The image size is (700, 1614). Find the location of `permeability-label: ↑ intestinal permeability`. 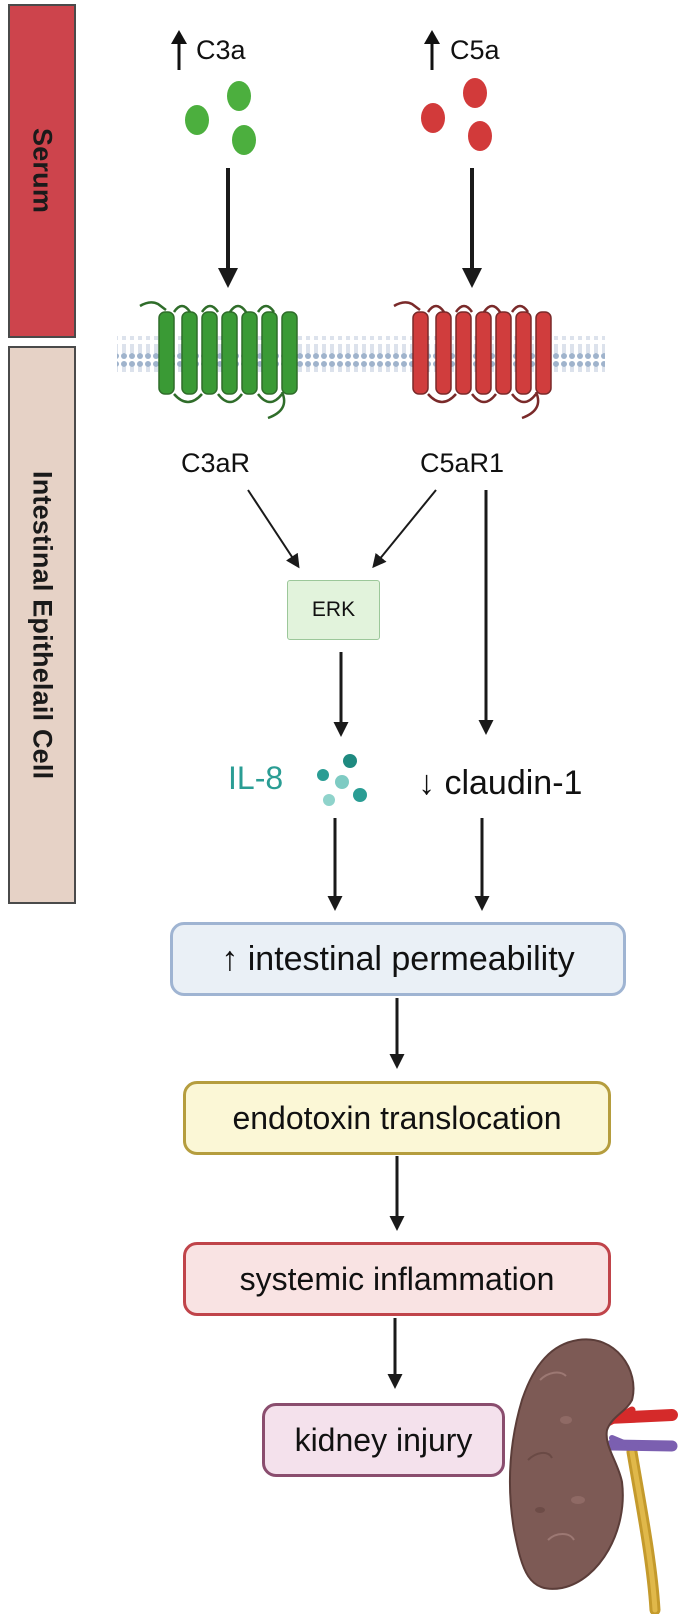

permeability-label: ↑ intestinal permeability is located at coordinates (398, 958).